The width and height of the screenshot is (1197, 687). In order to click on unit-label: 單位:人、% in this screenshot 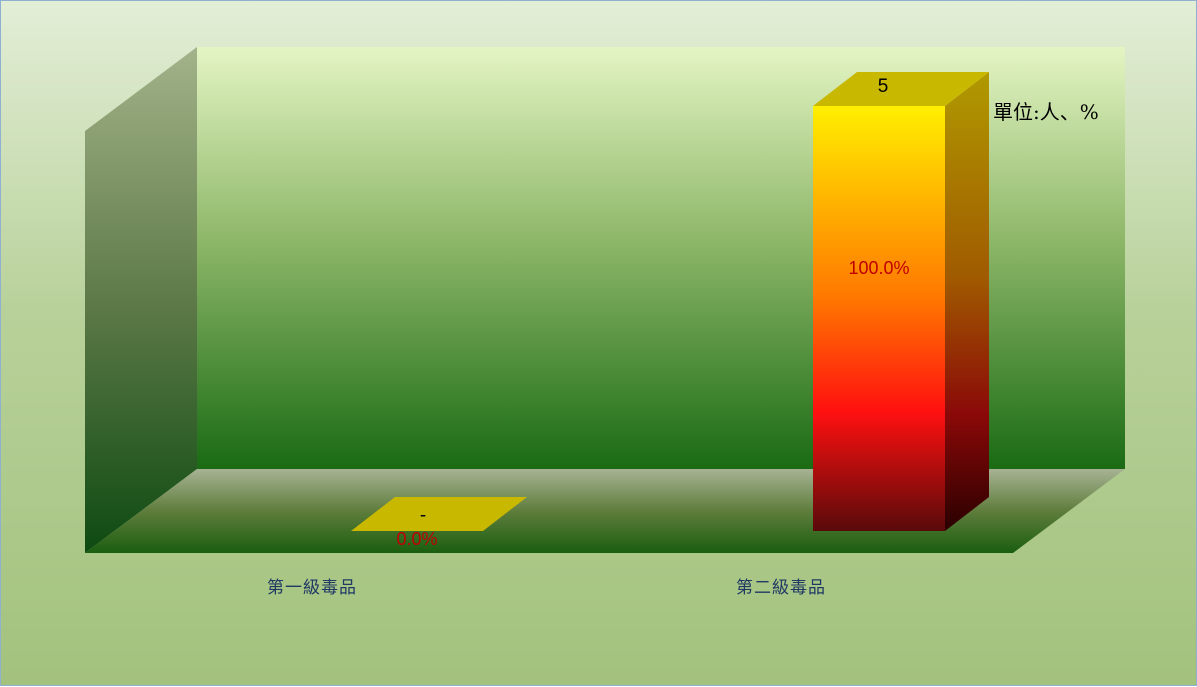, I will do `click(1046, 112)`.